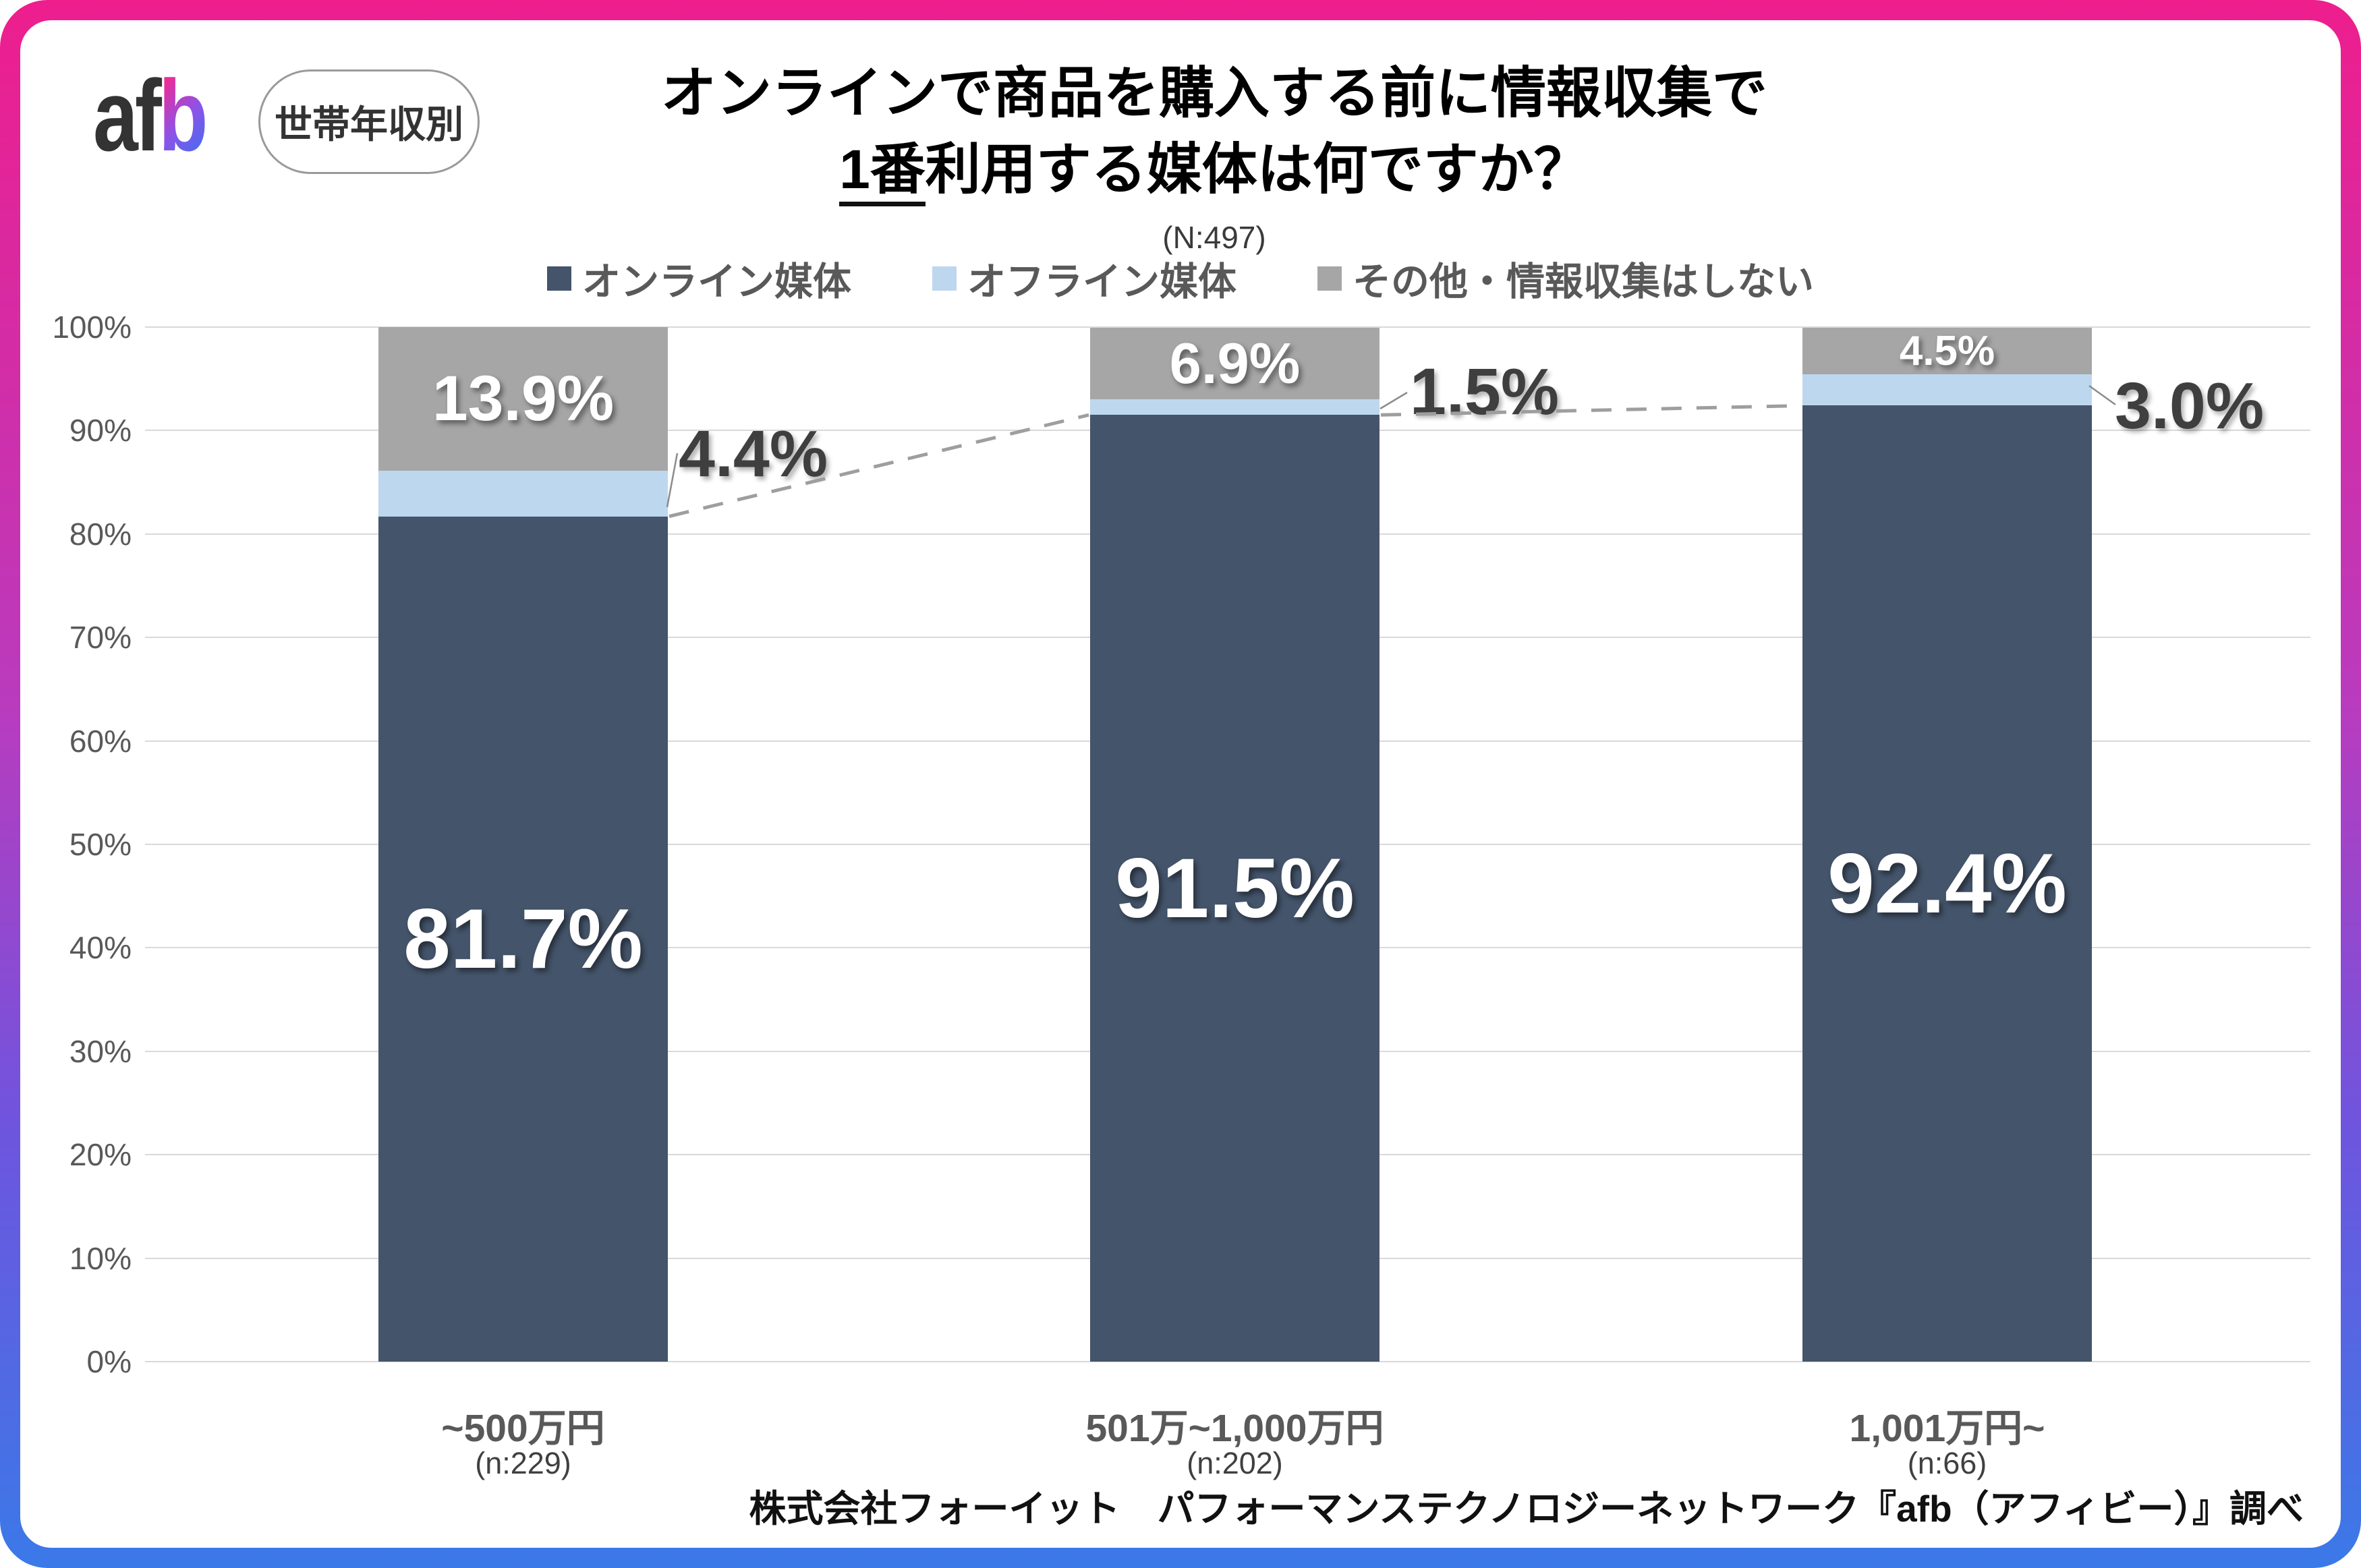 The image size is (2361, 1568). I want to click on x-category-label: 1,001万円~, so click(1947, 1428).